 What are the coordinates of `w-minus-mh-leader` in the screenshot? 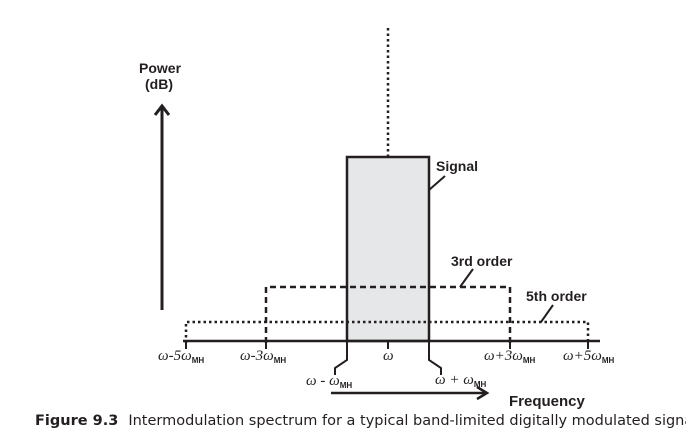 It's located at (341, 358).